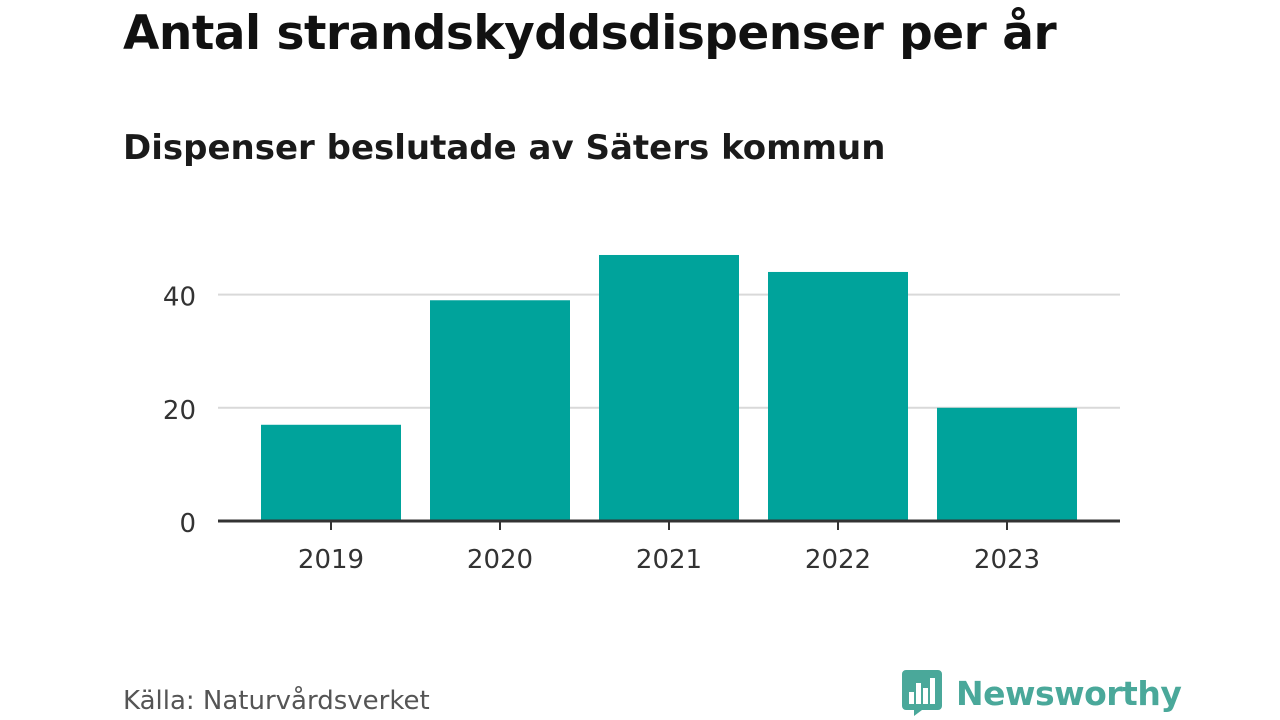  What do you see at coordinates (1007, 560) in the screenshot?
I see `x-tick-label: 2023` at bounding box center [1007, 560].